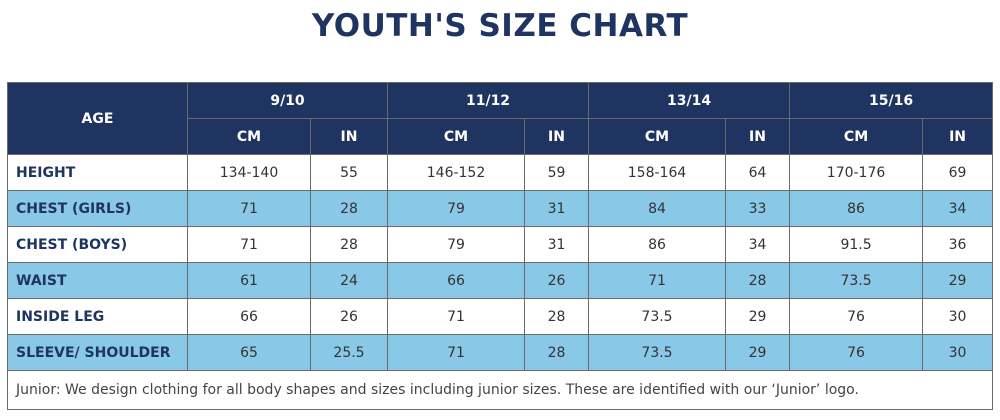  I want to click on cell: 36, so click(958, 244).